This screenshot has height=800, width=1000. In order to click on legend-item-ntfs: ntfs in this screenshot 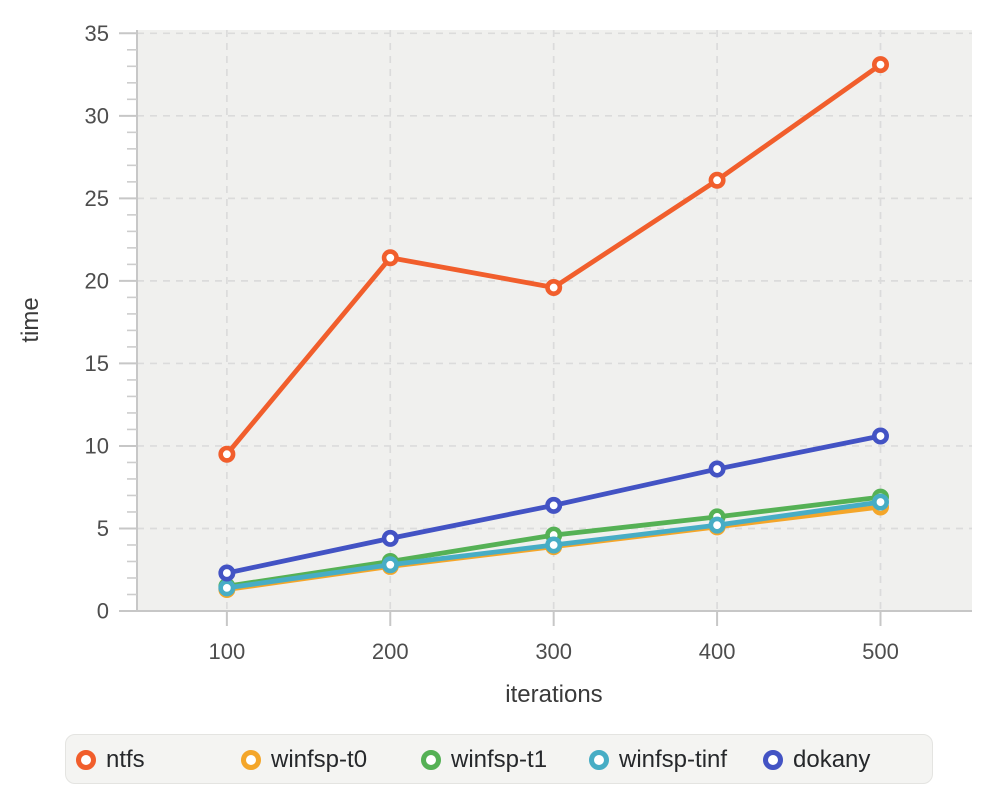, I will do `click(110, 760)`.